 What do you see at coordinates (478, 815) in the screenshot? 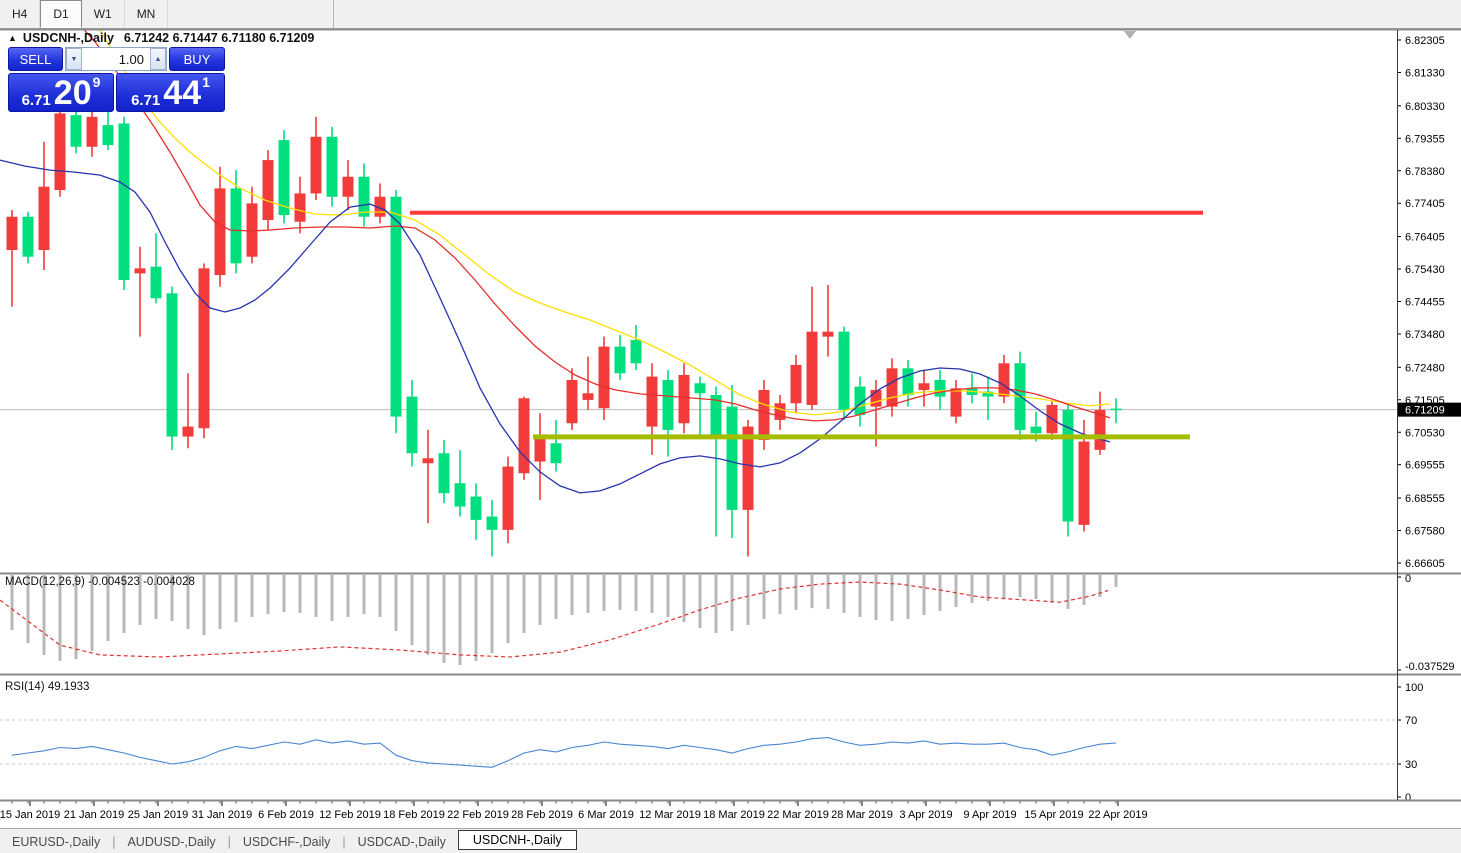
I see `svg-text: 22 Feb 2019` at bounding box center [478, 815].